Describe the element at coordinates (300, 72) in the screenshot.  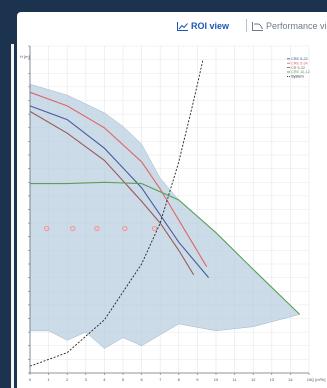
I see `legend-entry-3: CRE 10-12` at that location.